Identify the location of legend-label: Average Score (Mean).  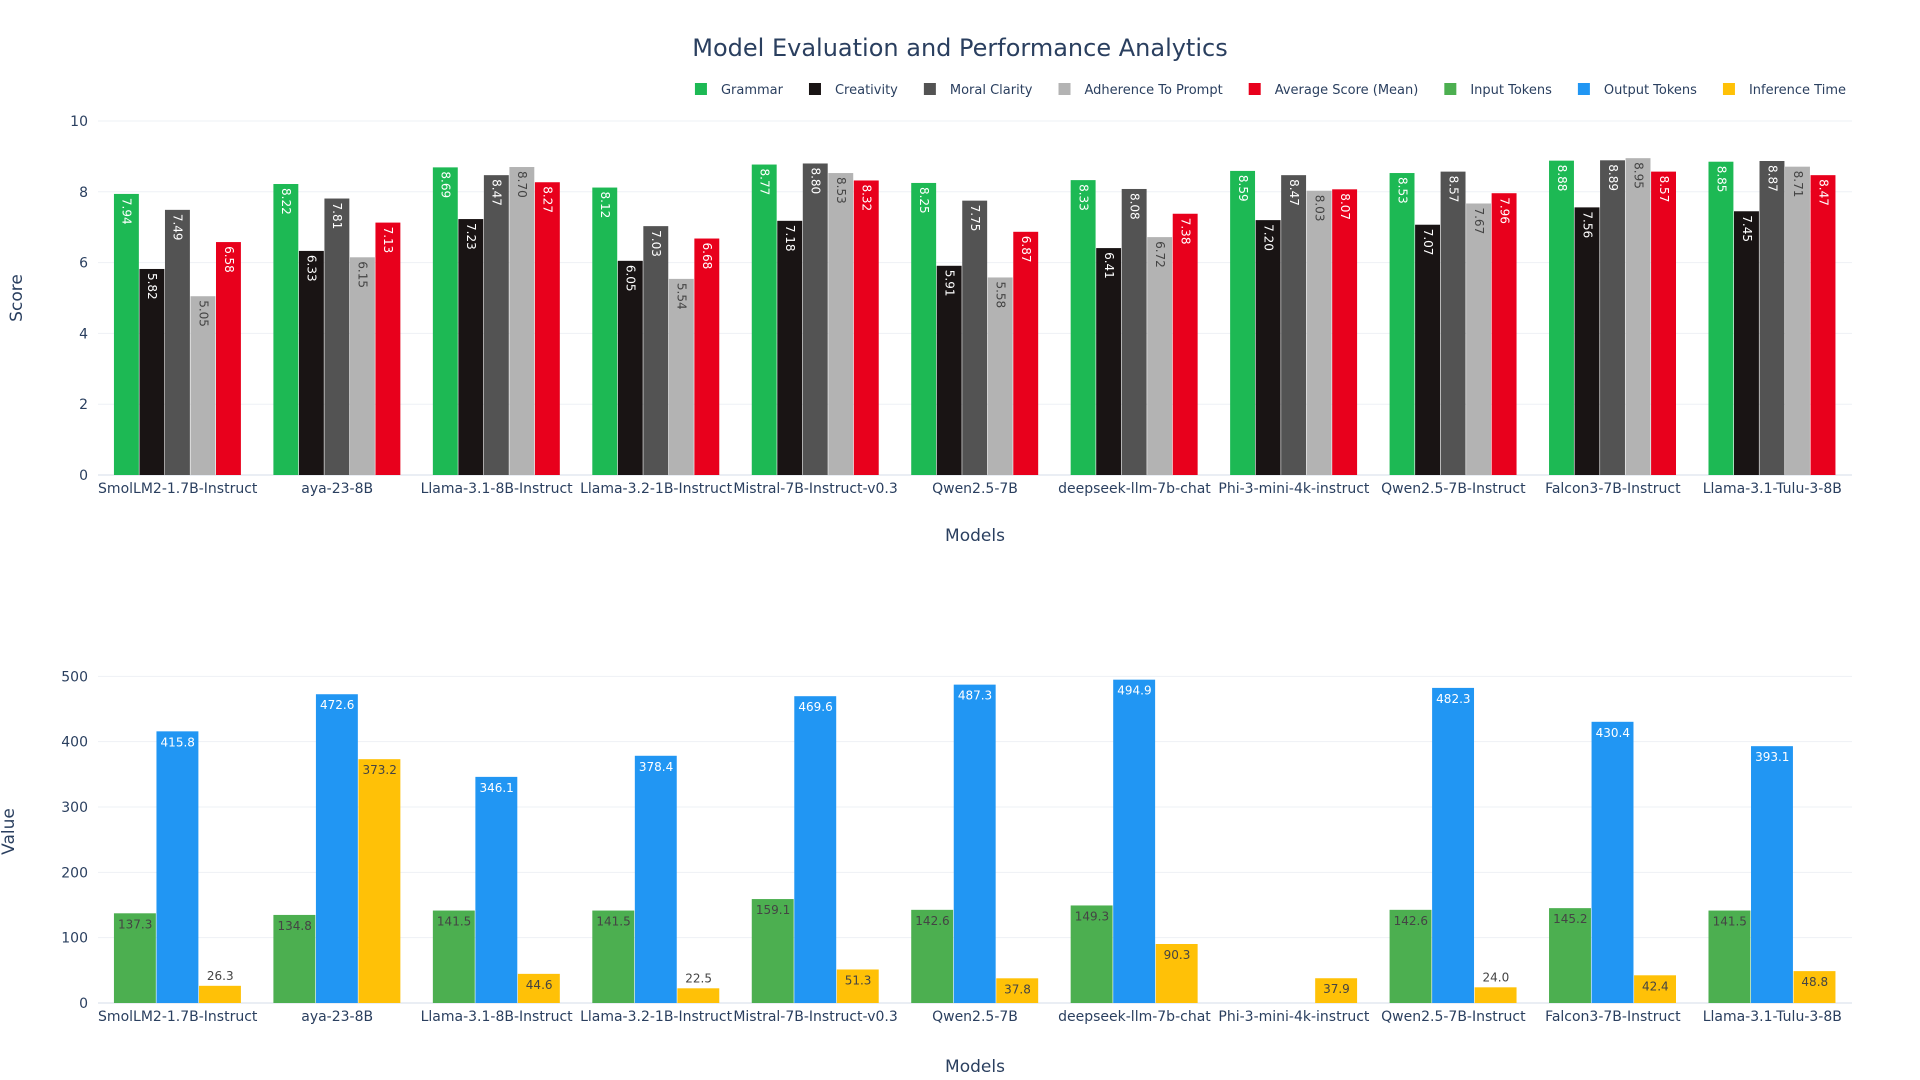
(1347, 90).